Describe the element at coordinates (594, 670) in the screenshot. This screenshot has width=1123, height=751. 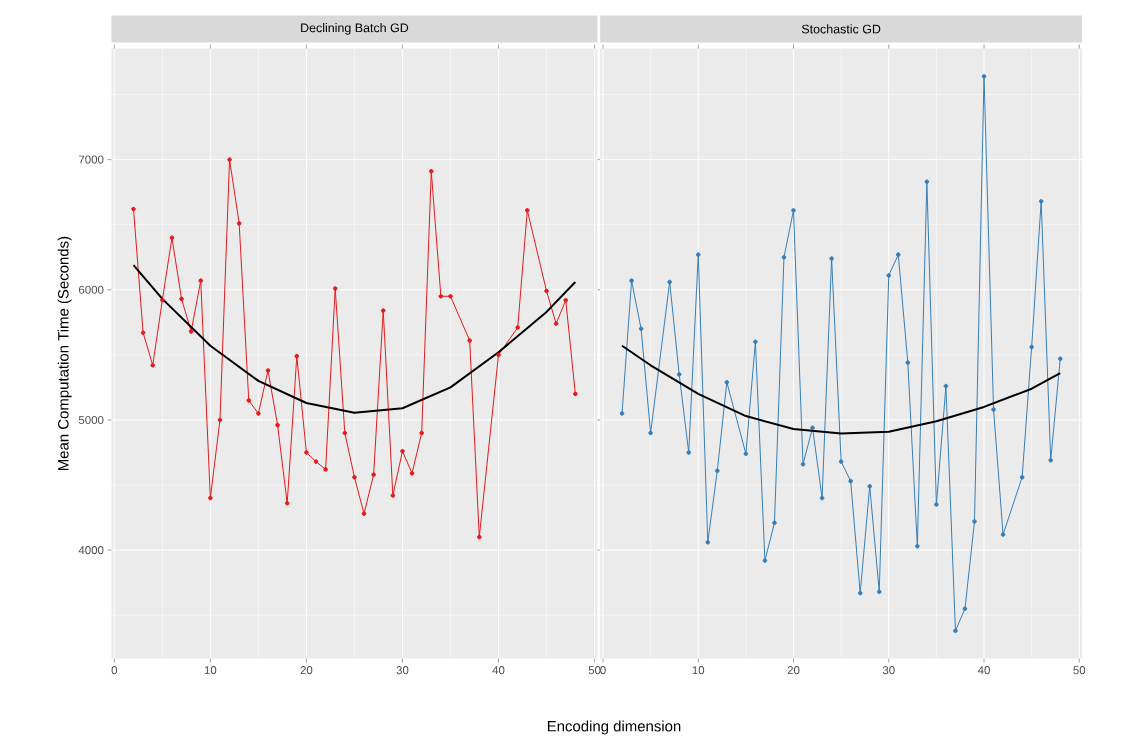
I see `x-tick-label: 50` at that location.